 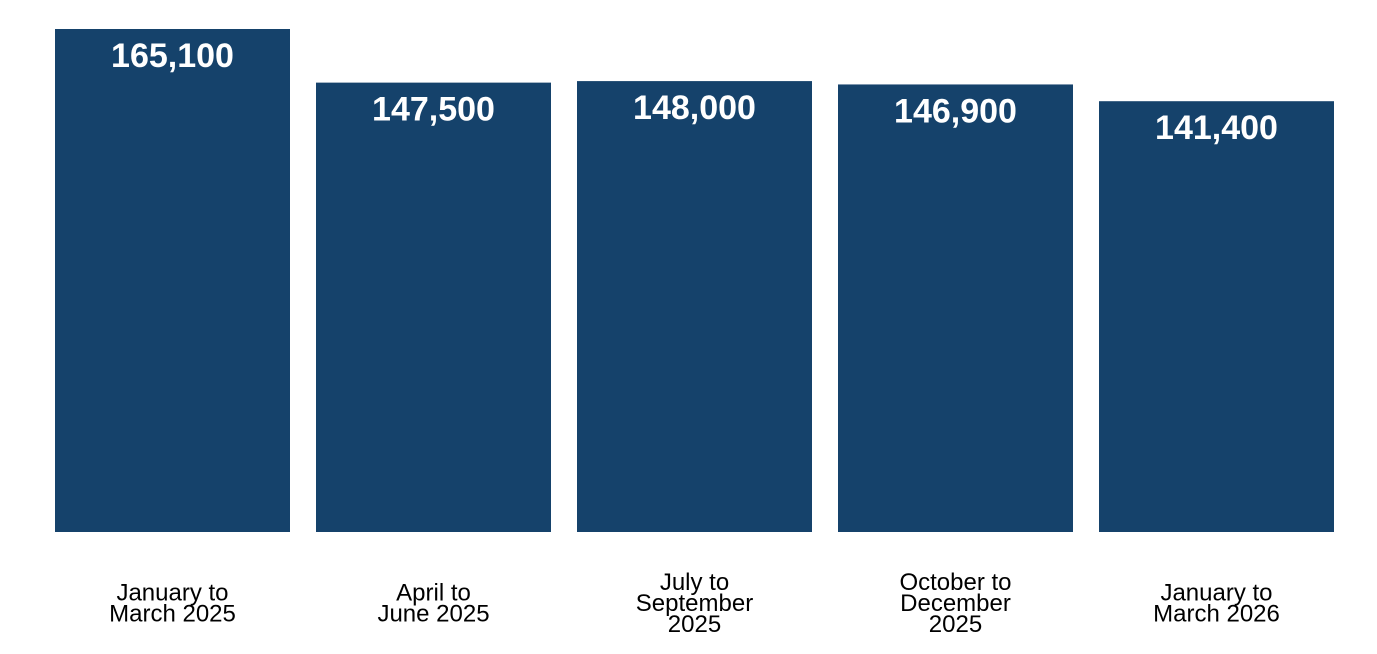 What do you see at coordinates (694, 108) in the screenshot?
I see `bar-value-label: 148,000` at bounding box center [694, 108].